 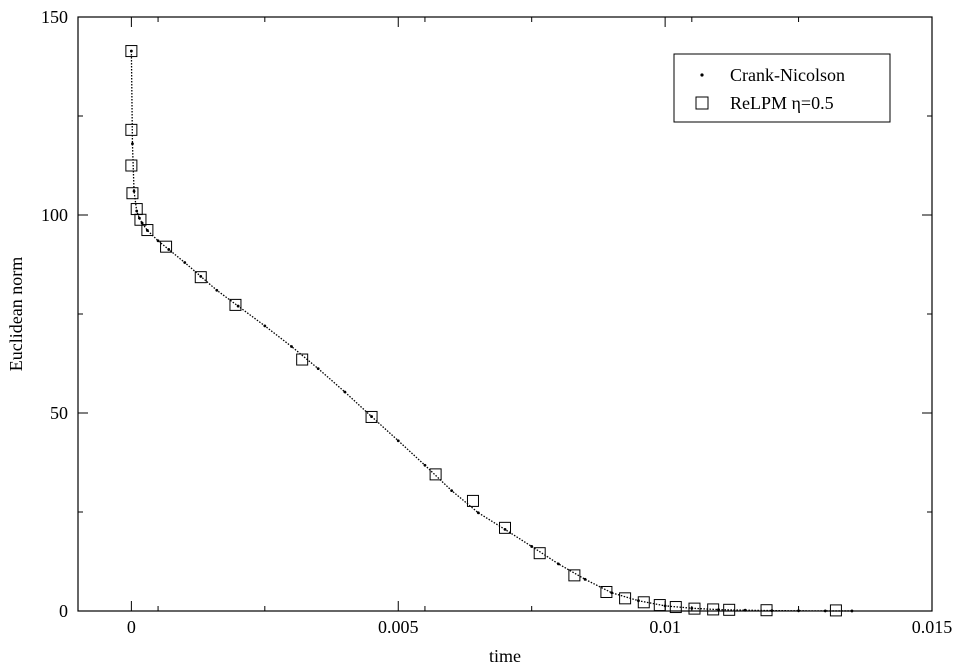 What do you see at coordinates (59, 413) in the screenshot?
I see `y-tick-label: 50` at bounding box center [59, 413].